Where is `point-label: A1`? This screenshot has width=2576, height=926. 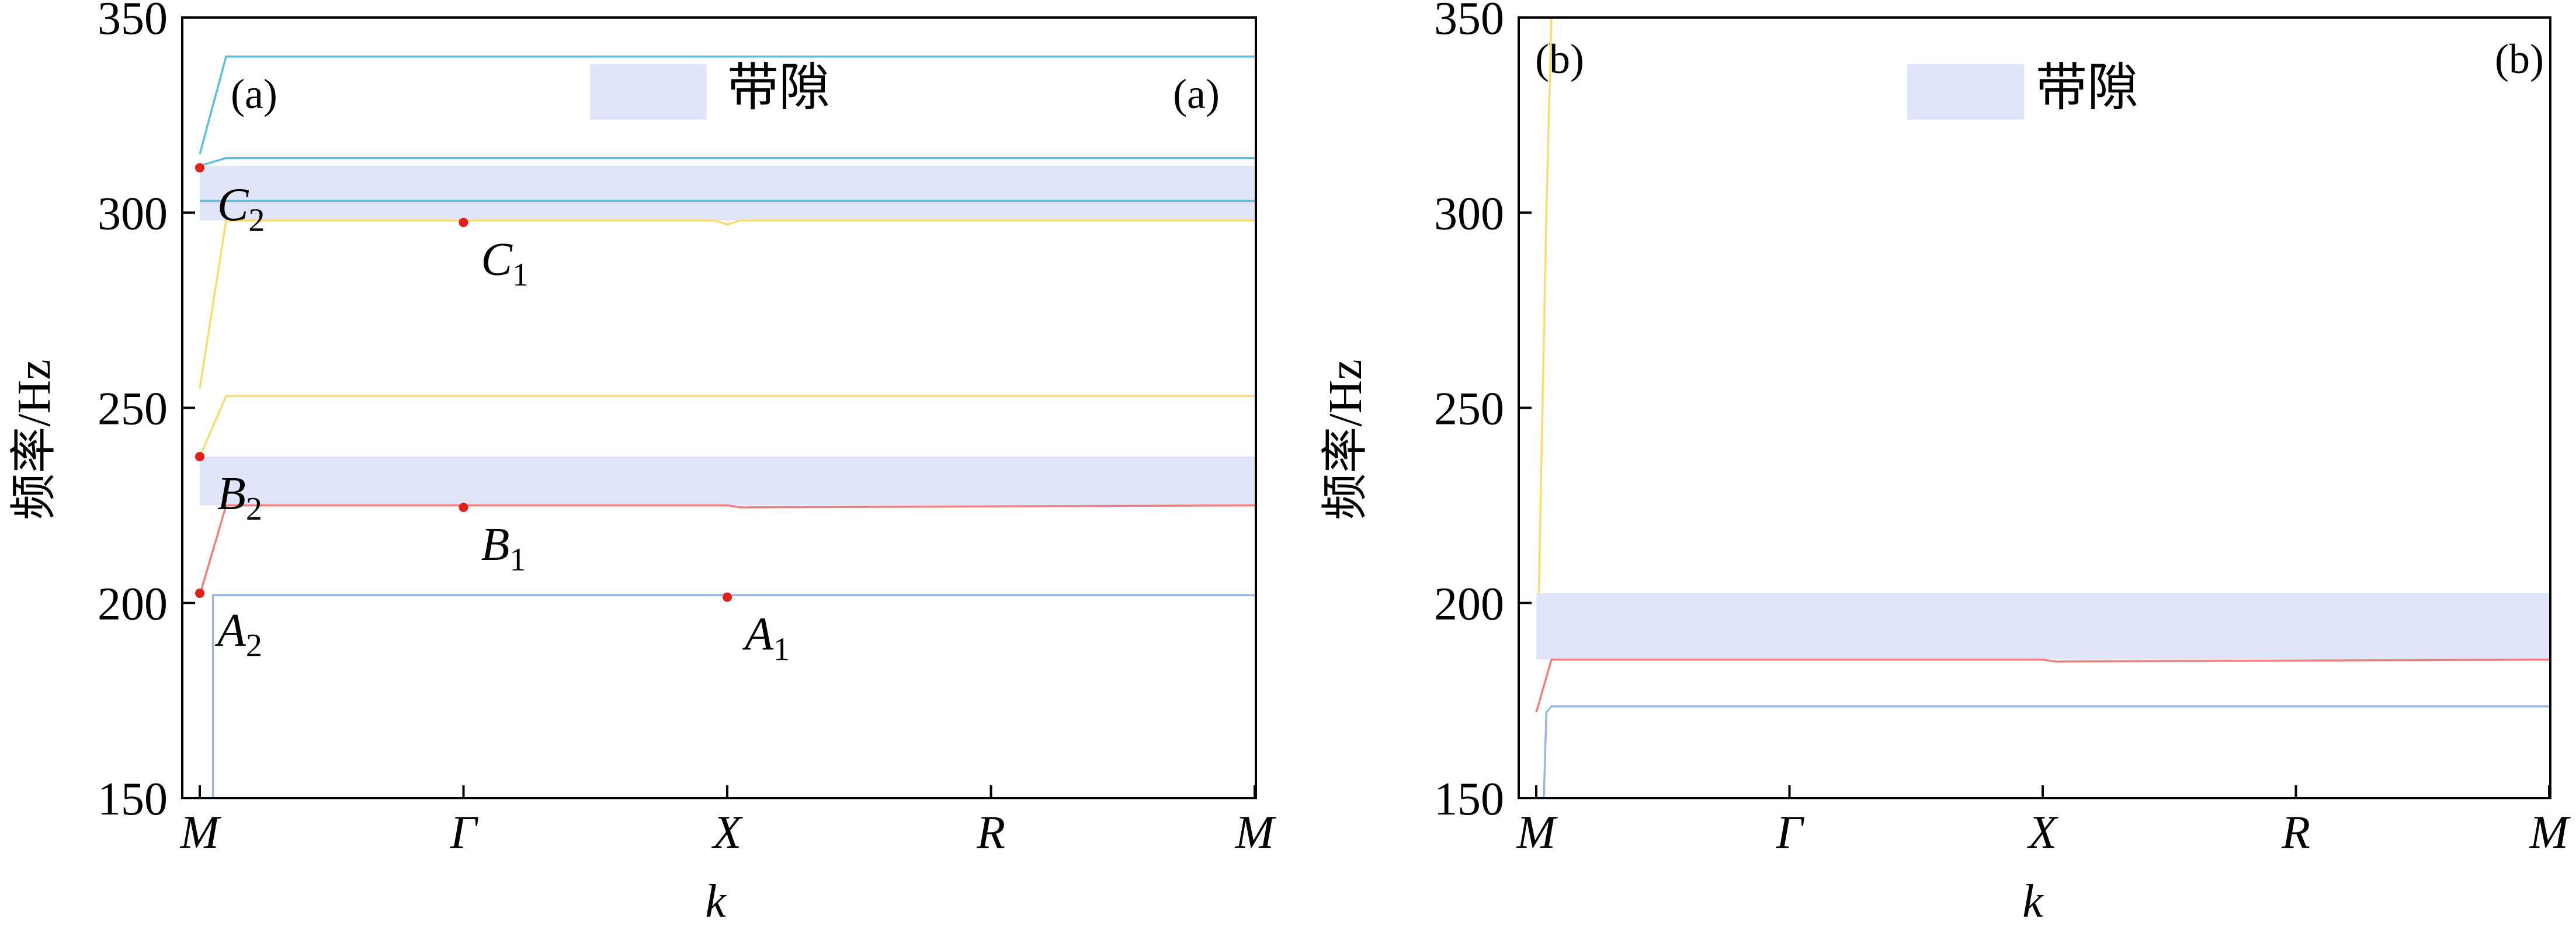 point-label: A1 is located at coordinates (766, 639).